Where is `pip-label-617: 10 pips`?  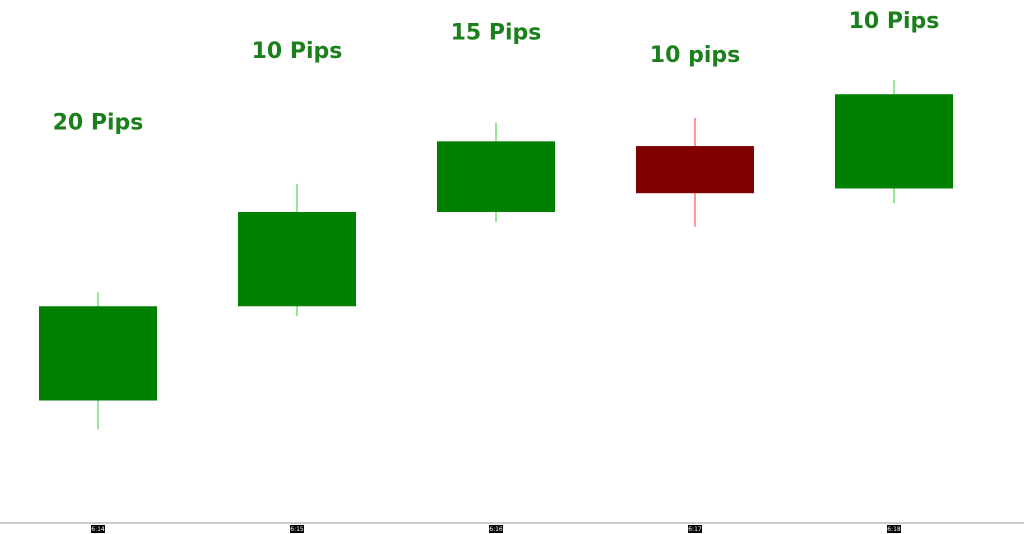
pip-label-617: 10 pips is located at coordinates (695, 55).